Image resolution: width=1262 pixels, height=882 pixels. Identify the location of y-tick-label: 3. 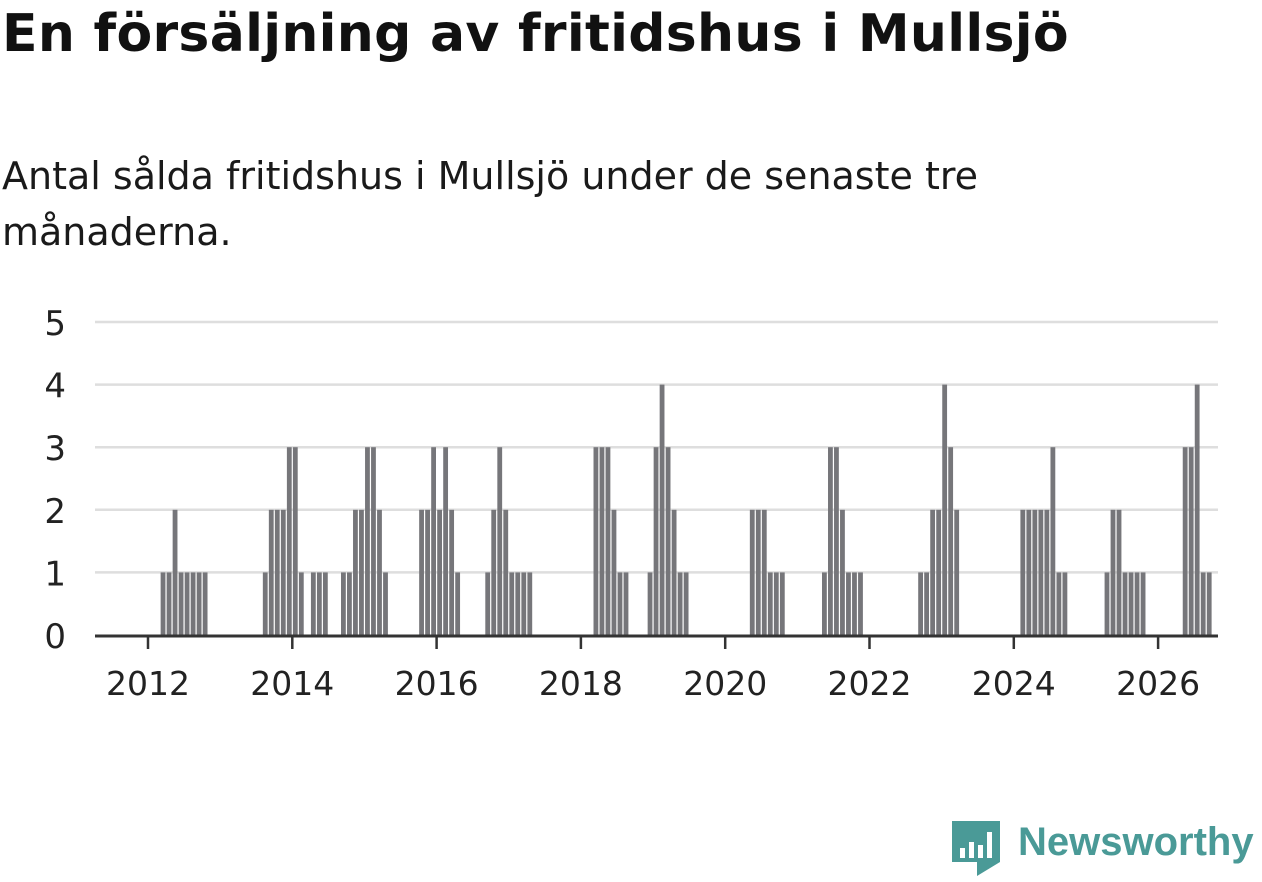
(55, 449).